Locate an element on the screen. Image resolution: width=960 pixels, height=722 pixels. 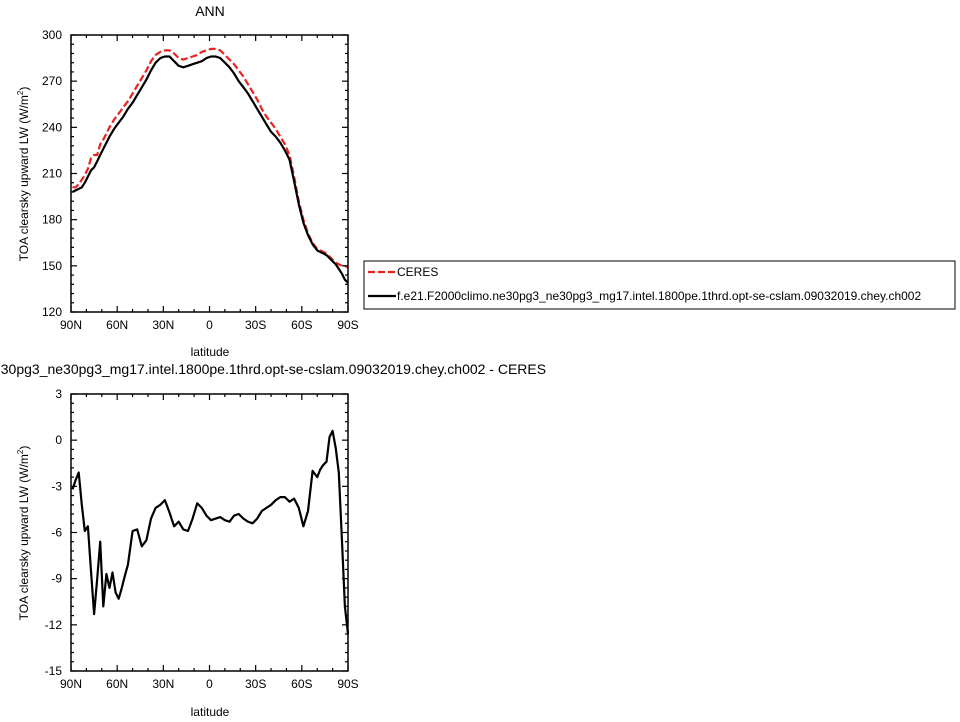
chart-1-y-tick-label: 120 is located at coordinates (52, 312).